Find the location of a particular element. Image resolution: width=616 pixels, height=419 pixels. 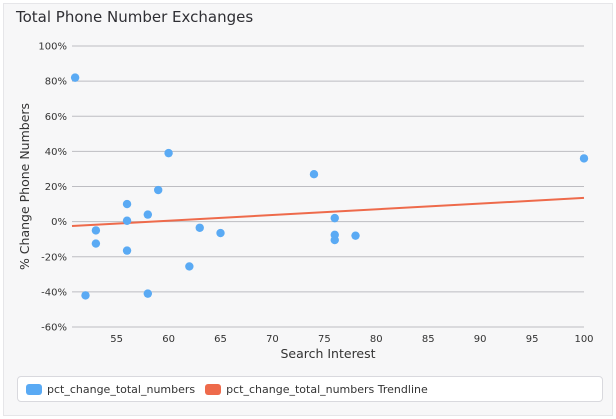

x-tick-label: 90 is located at coordinates (480, 339).